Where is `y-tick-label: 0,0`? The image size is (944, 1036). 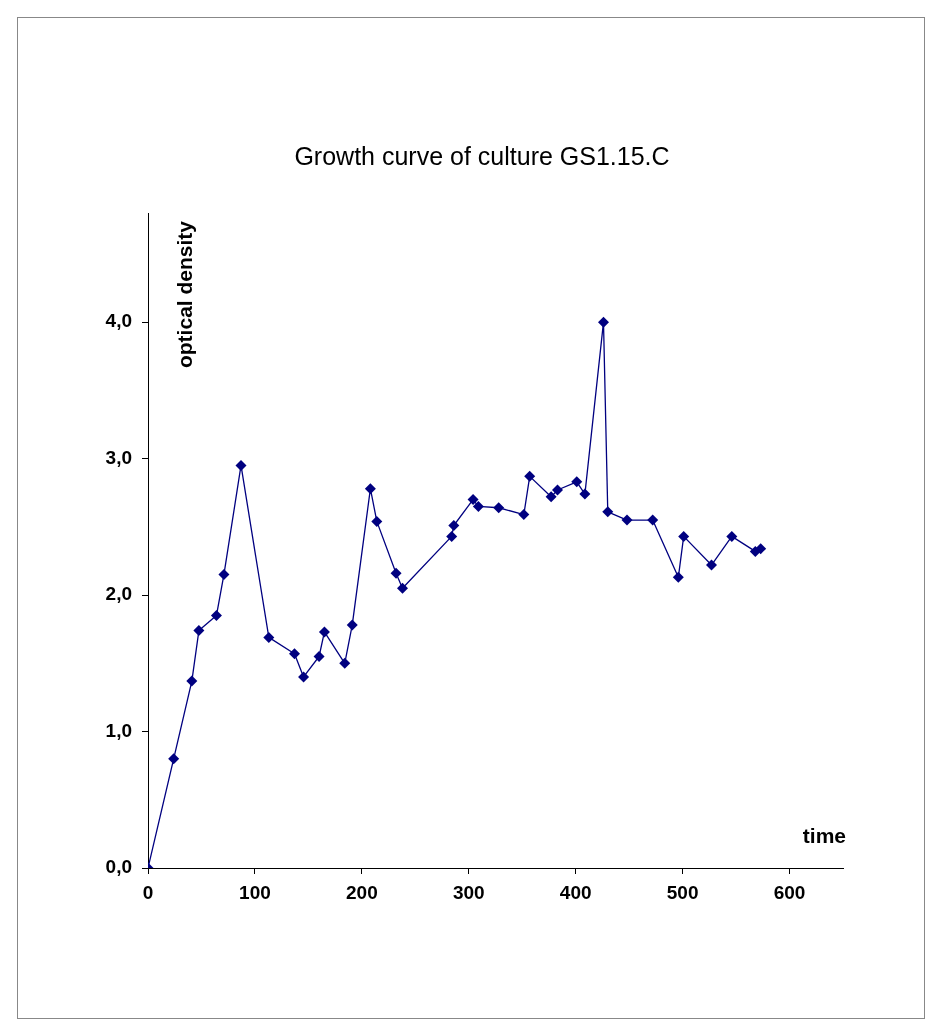 y-tick-label: 0,0 is located at coordinates (118, 867).